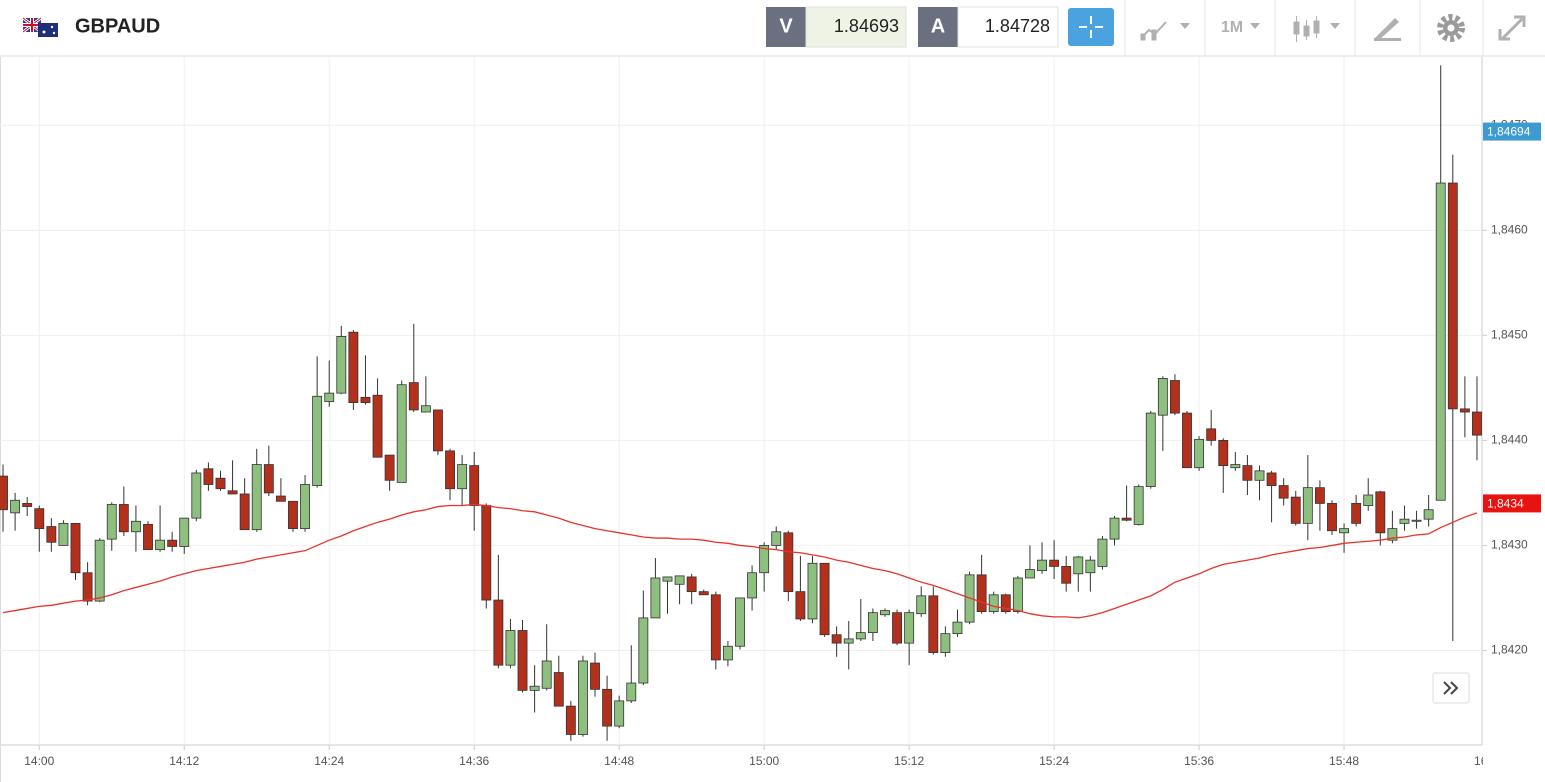 The height and width of the screenshot is (782, 1545). Describe the element at coordinates (1017, 26) in the screenshot. I see `buy-price: 1.84728` at that location.